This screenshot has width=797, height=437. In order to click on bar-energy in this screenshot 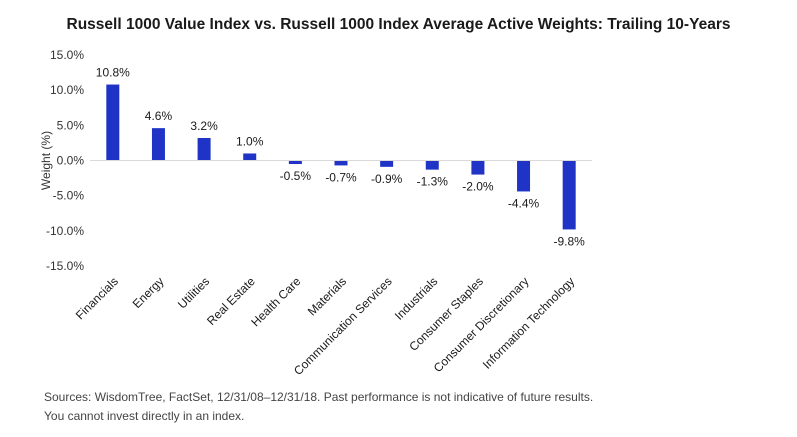, I will do `click(158, 144)`.